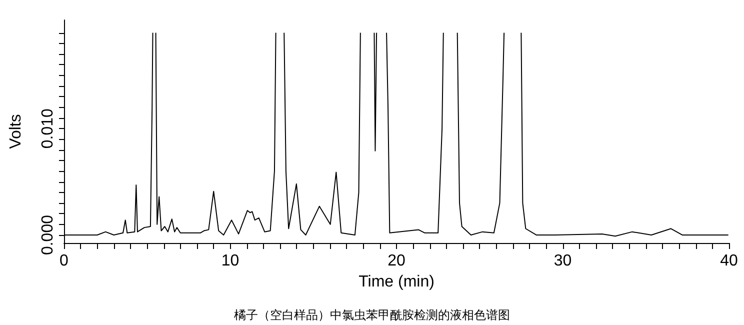 Image resolution: width=744 pixels, height=325 pixels. Describe the element at coordinates (16, 131) in the screenshot. I see `y-axis-title: Volts` at that location.